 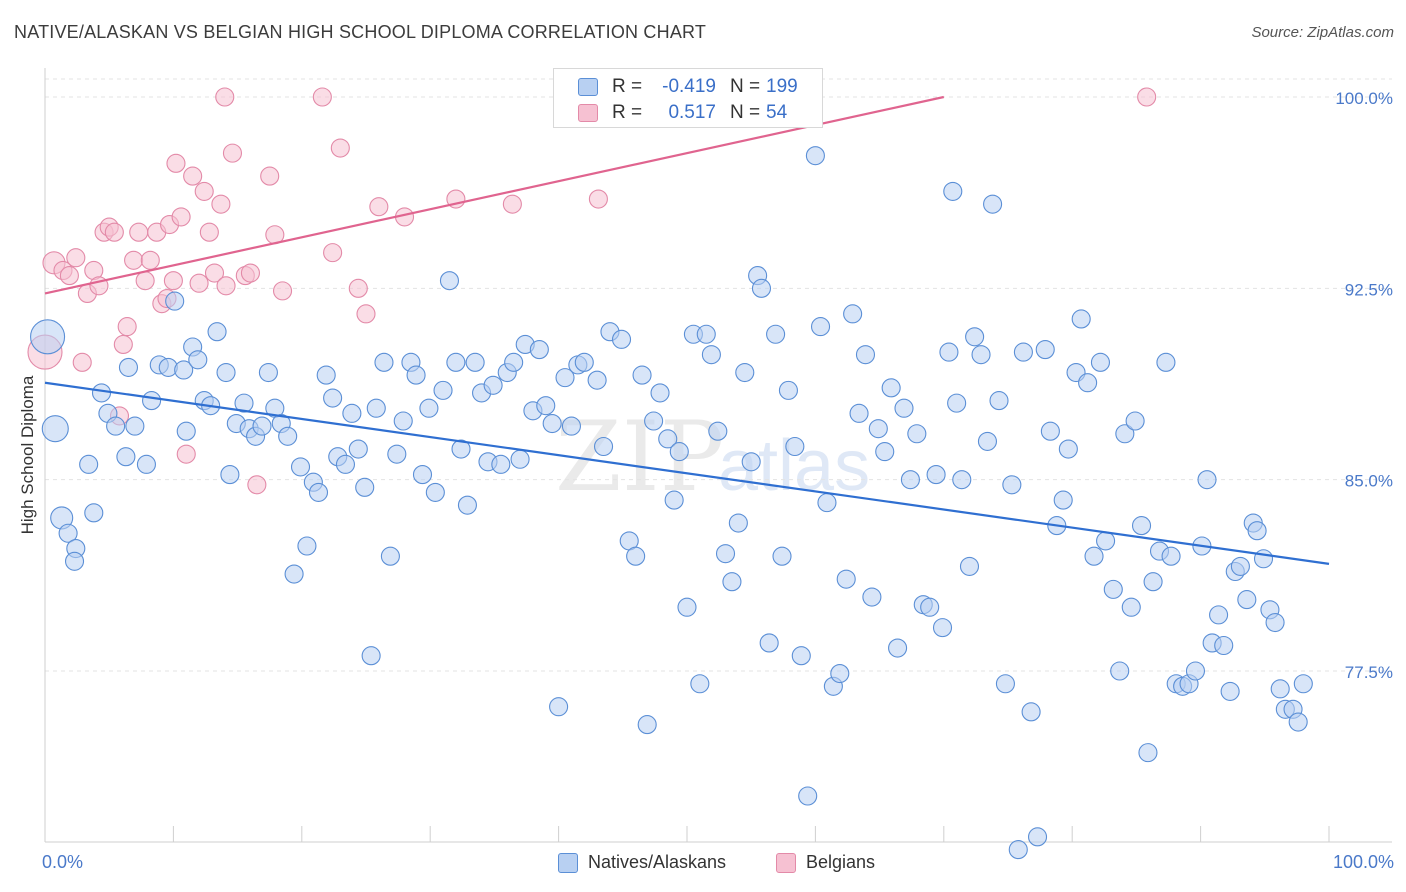 What do you see at coordinates (745, 112) in the screenshot?
I see `legend-n-label: N =` at bounding box center [745, 112].